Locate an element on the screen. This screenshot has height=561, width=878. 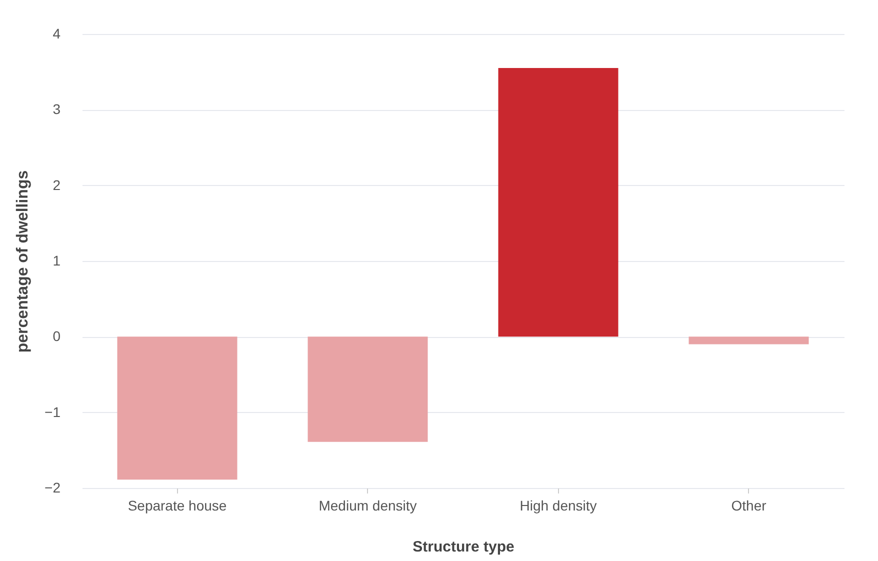
y-tick-label: 4 is located at coordinates (56, 34).